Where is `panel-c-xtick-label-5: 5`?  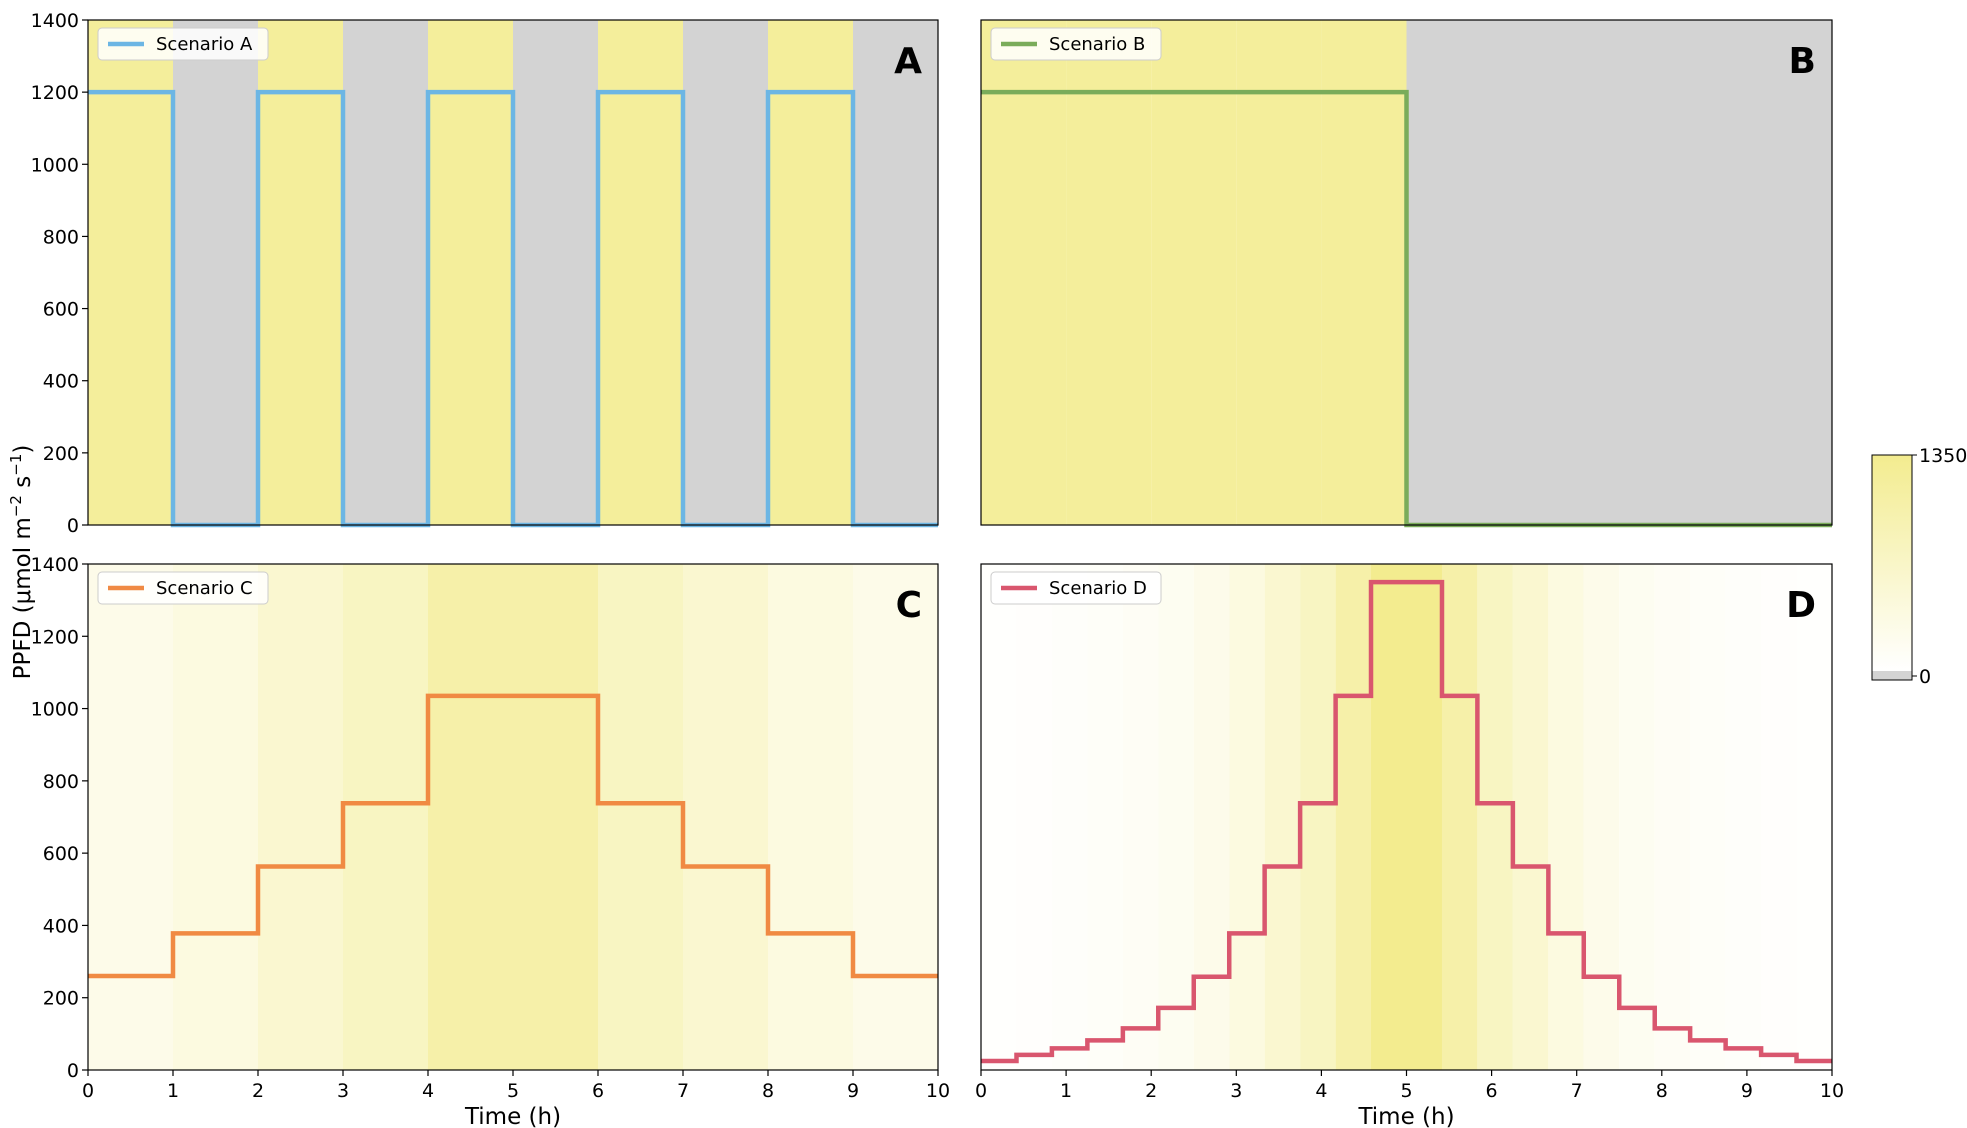
panel-c-xtick-label-5: 5 is located at coordinates (513, 1091).